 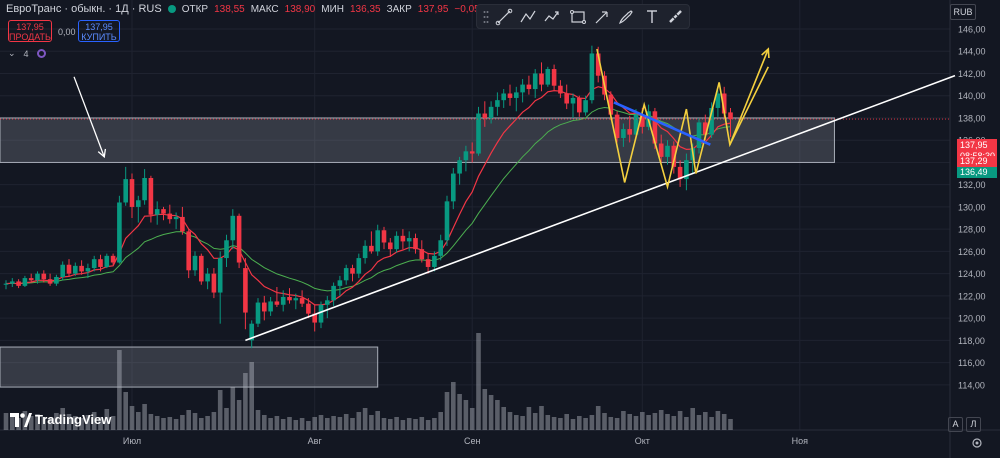 What do you see at coordinates (602, 17) in the screenshot?
I see `crosshair-pin-icon` at bounding box center [602, 17].